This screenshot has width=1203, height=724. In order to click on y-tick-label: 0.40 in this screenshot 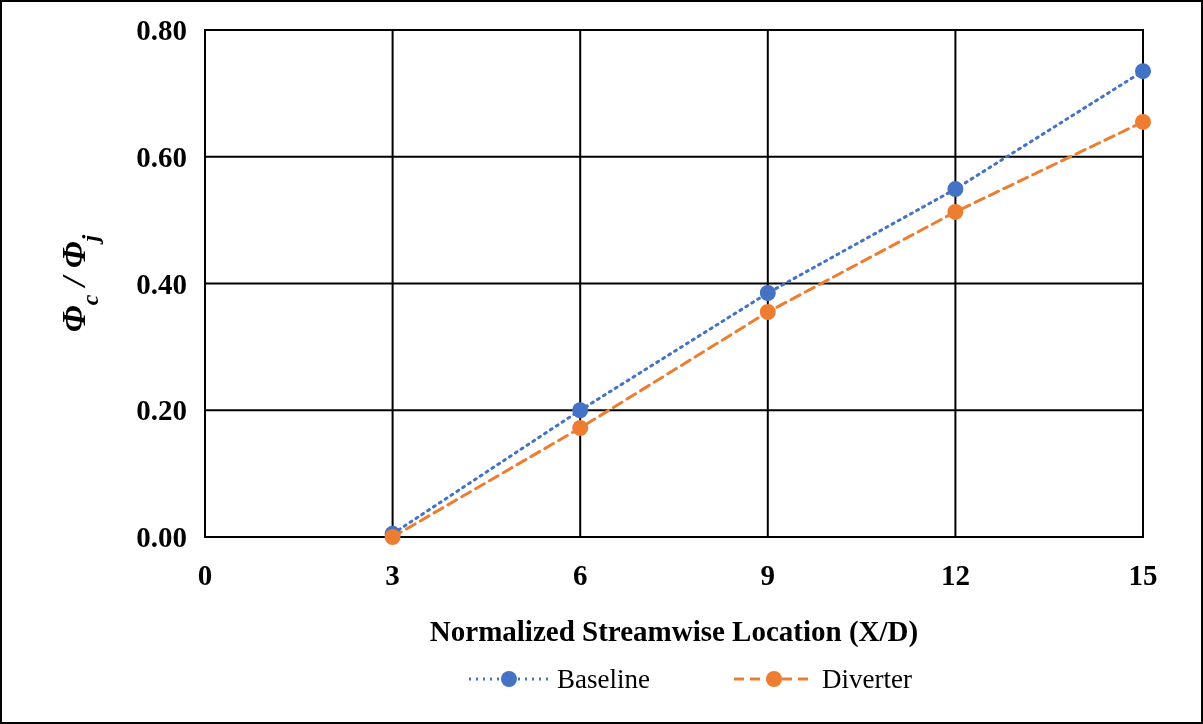, I will do `click(161, 283)`.